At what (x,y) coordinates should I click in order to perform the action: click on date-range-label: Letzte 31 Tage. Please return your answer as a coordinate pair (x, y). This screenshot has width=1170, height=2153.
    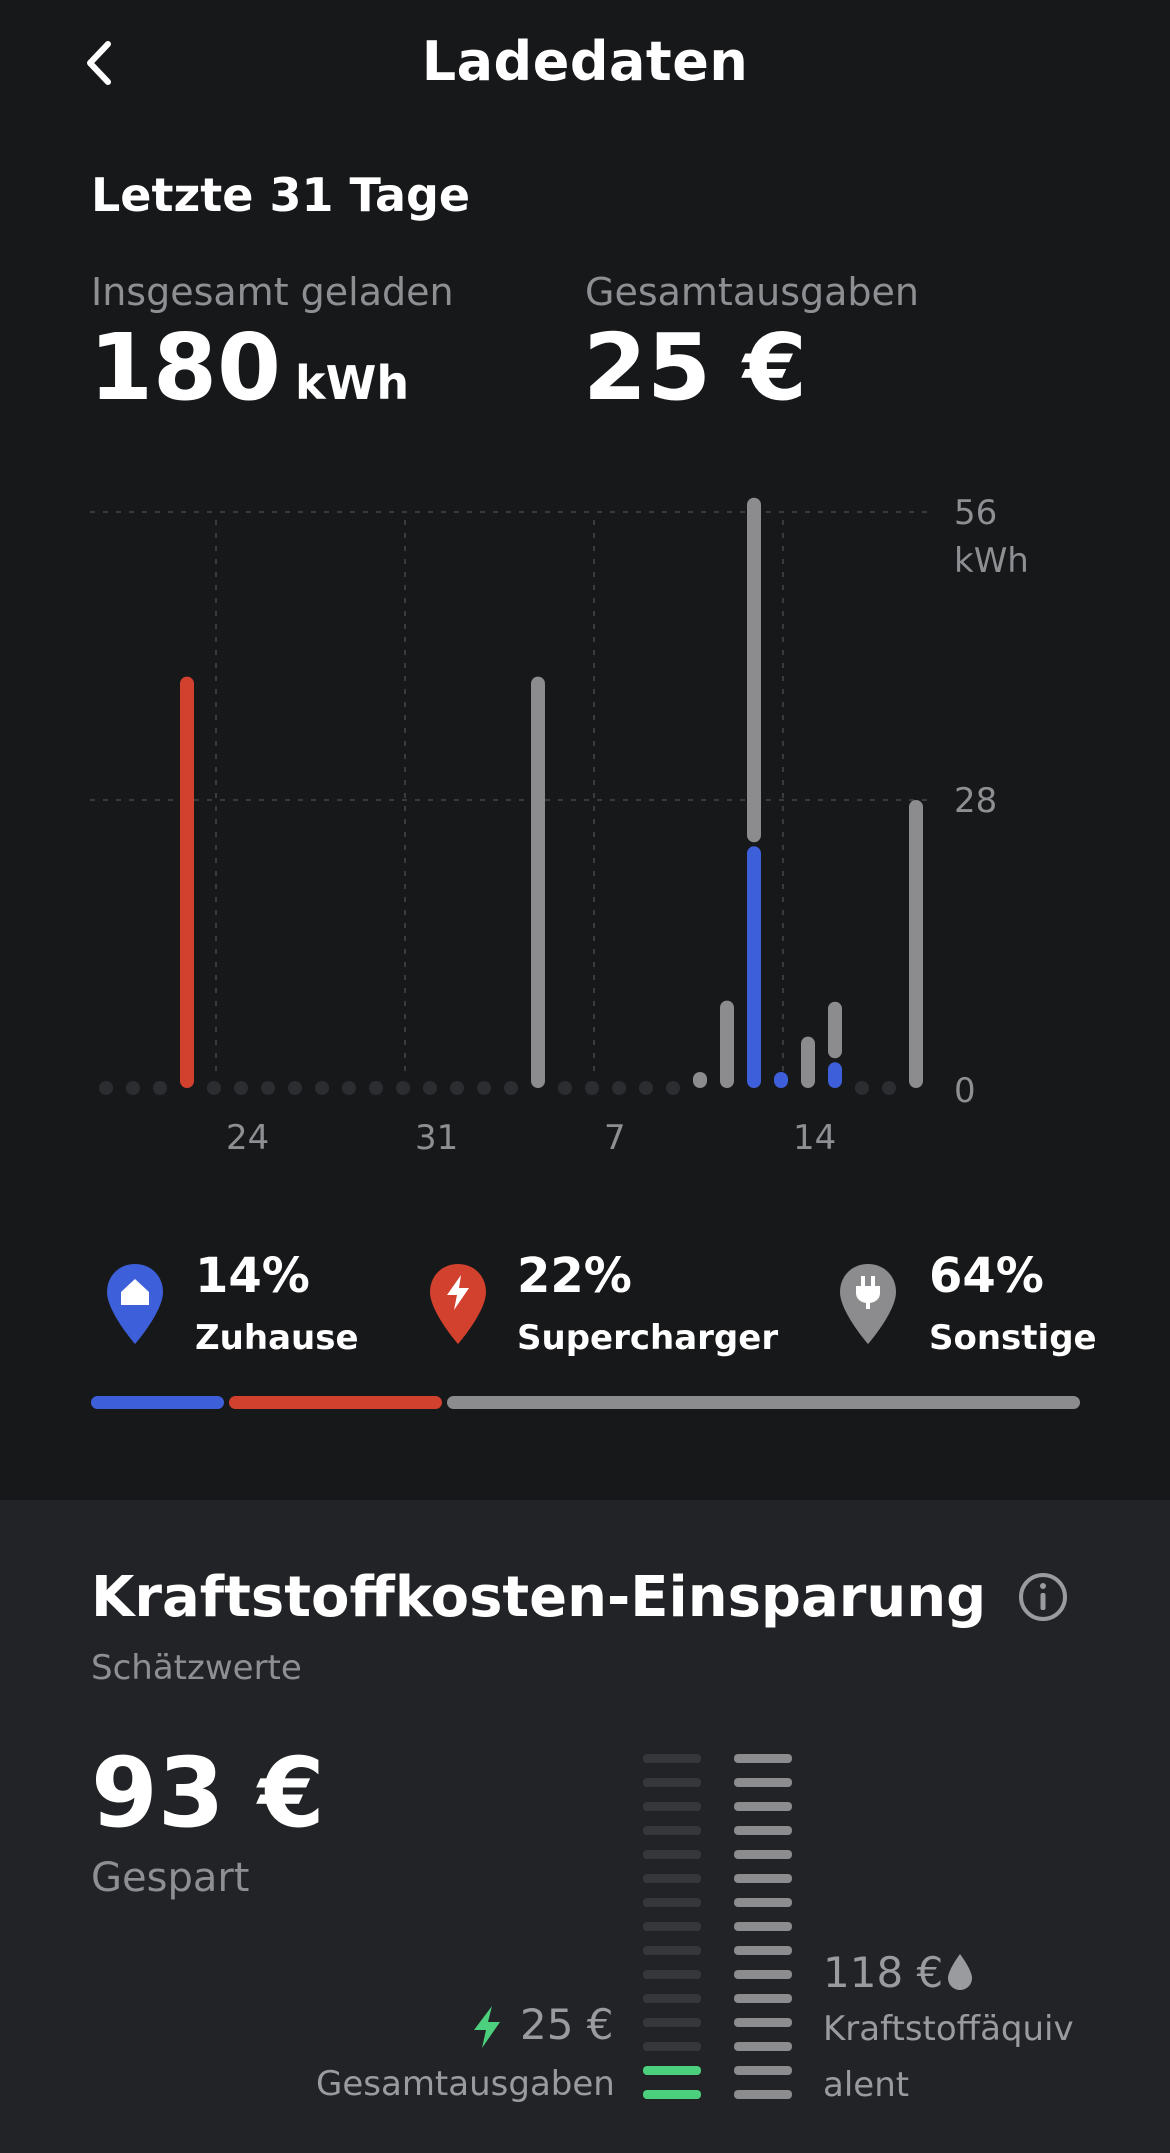
    Looking at the image, I should click on (281, 195).